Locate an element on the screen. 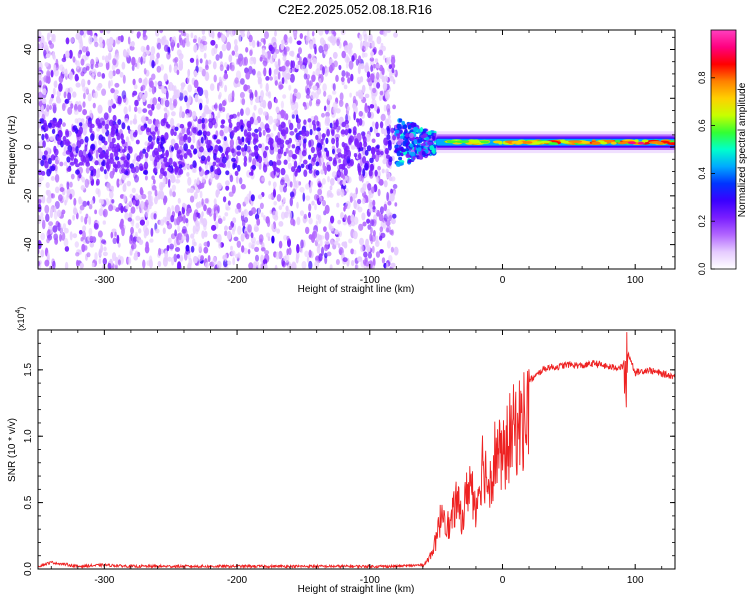 The width and height of the screenshot is (750, 600). y-tick-label: 0.5 is located at coordinates (28, 502).